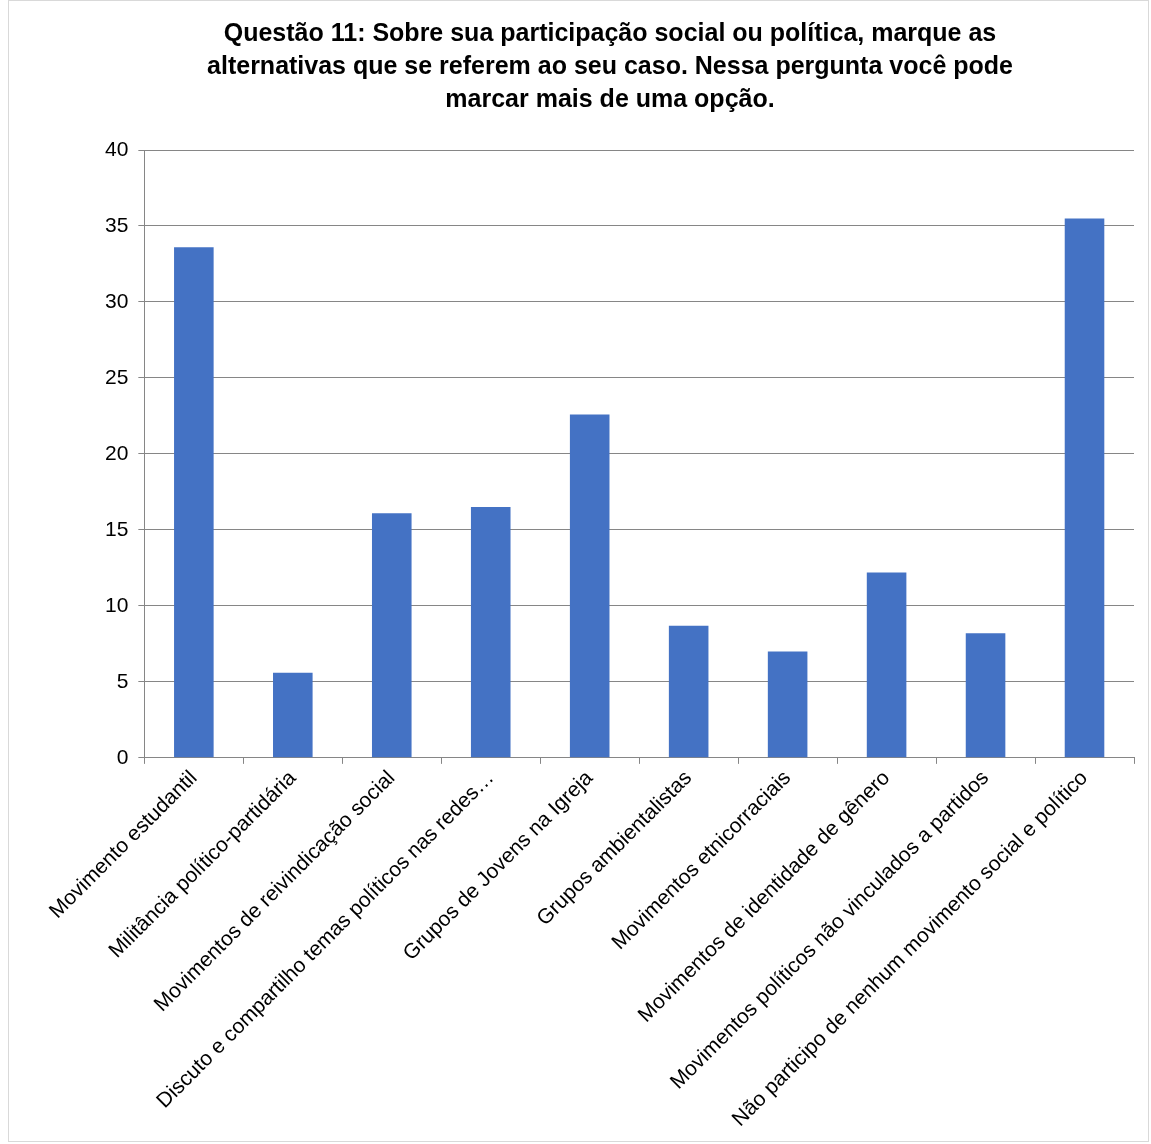 The image size is (1151, 1144). What do you see at coordinates (117, 224) in the screenshot?
I see `y-tick-label: 35` at bounding box center [117, 224].